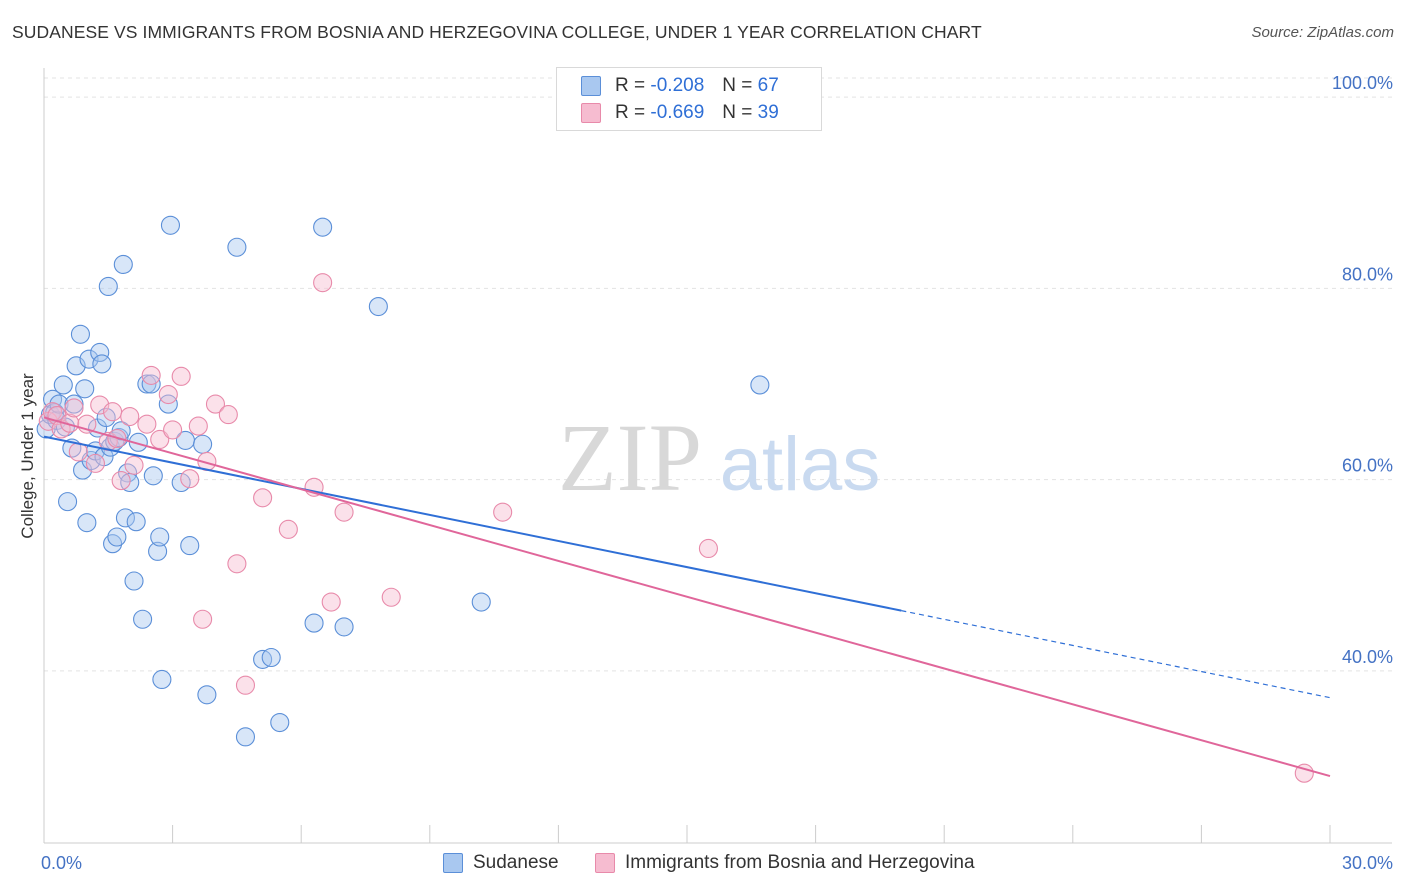  I want to click on sudanese-trendline-extension, so click(1116, 654).